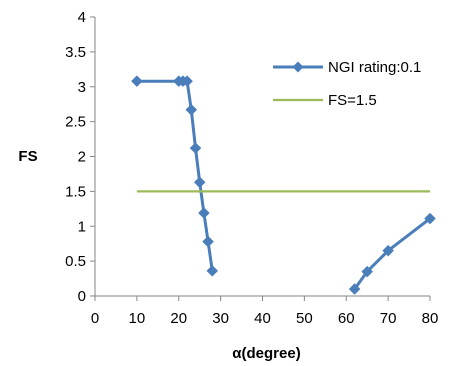  I want to click on legend-swatch-marker, so click(298, 67).